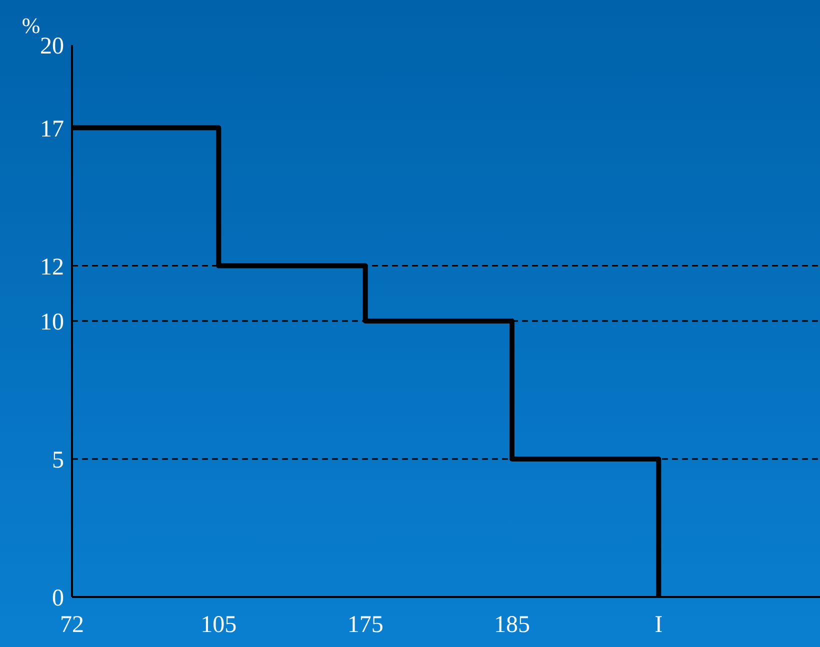 This screenshot has height=647, width=820. Describe the element at coordinates (58, 461) in the screenshot. I see `y-tick-label: 5` at that location.